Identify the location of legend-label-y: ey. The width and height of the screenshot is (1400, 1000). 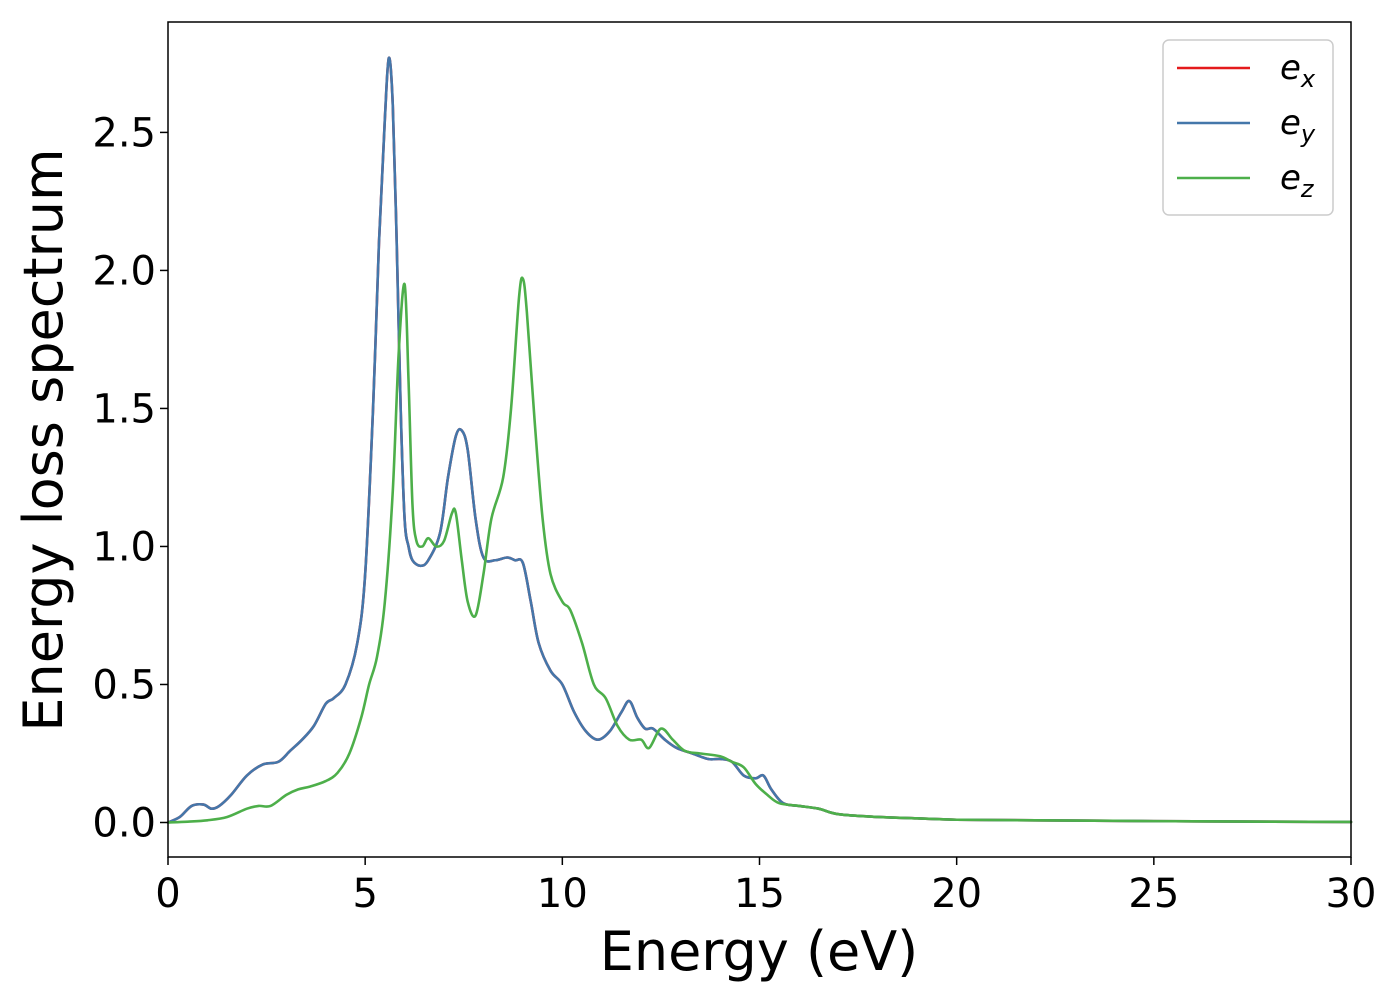
(1298, 125).